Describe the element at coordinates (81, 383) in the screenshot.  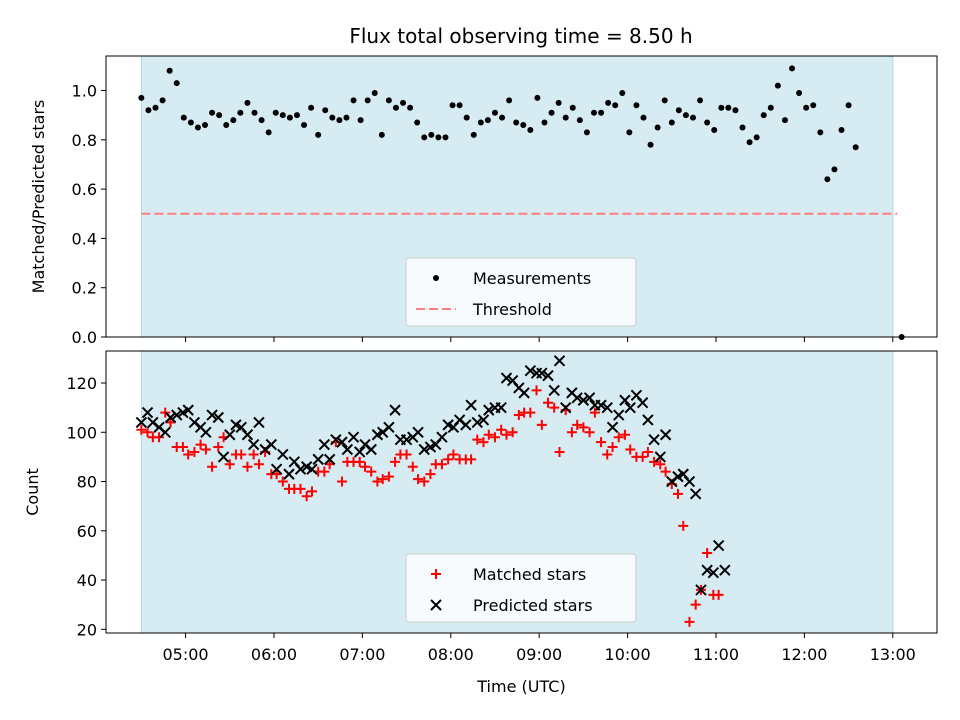
I see `y-tick-label: 120` at that location.